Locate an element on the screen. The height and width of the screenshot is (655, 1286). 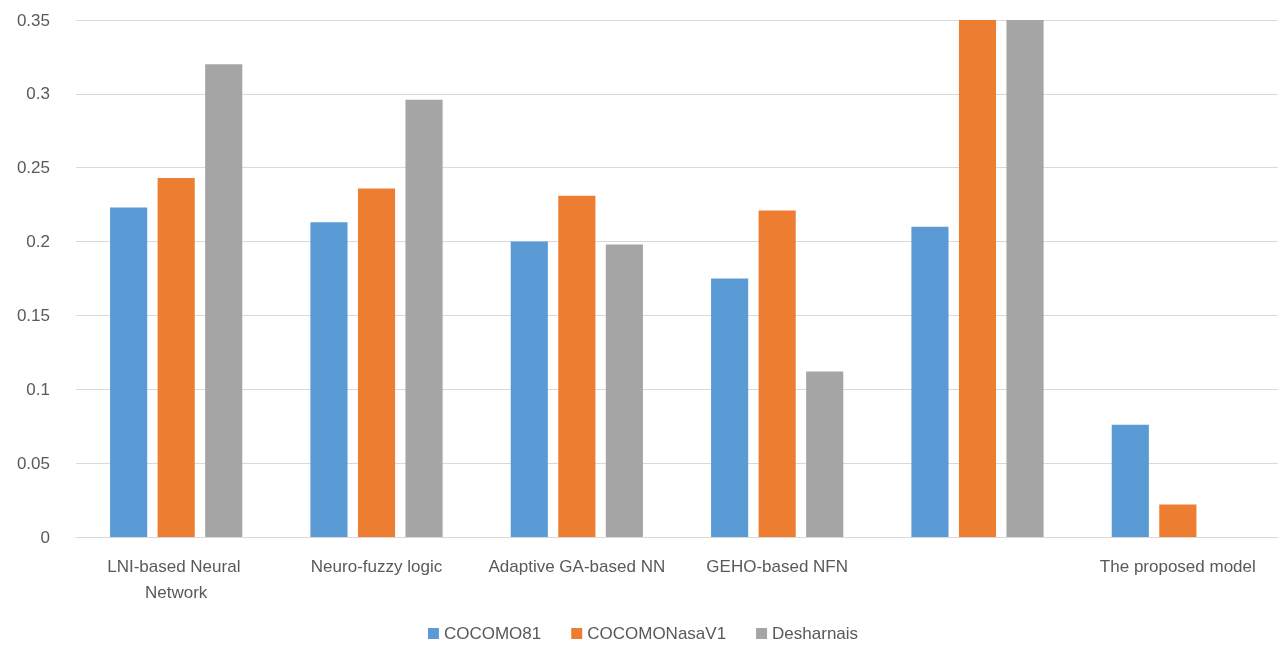
x-tick-label: Neuro-fuzzy logic is located at coordinates (376, 566).